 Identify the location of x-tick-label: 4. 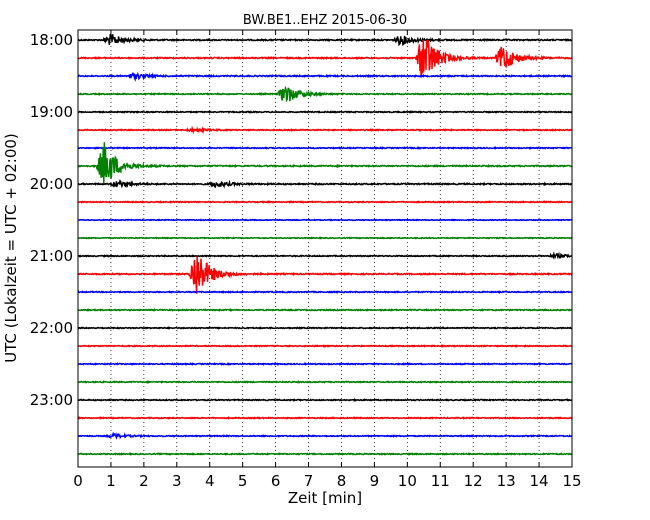
(210, 481).